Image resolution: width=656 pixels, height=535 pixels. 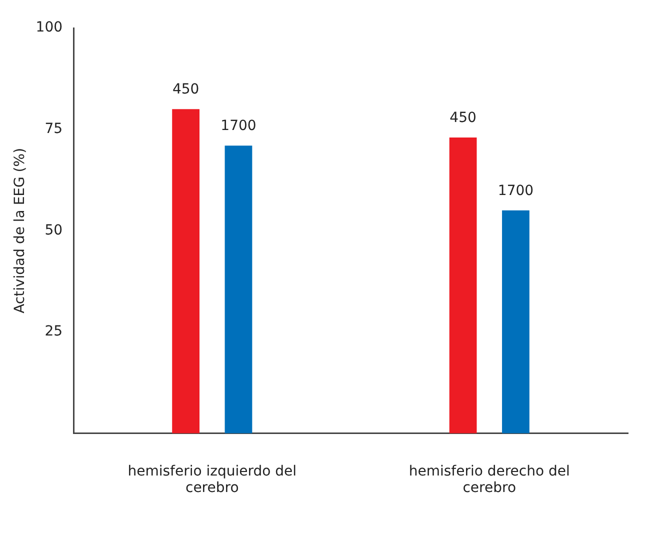 I want to click on y-tick-label: 25, so click(x=53, y=332).